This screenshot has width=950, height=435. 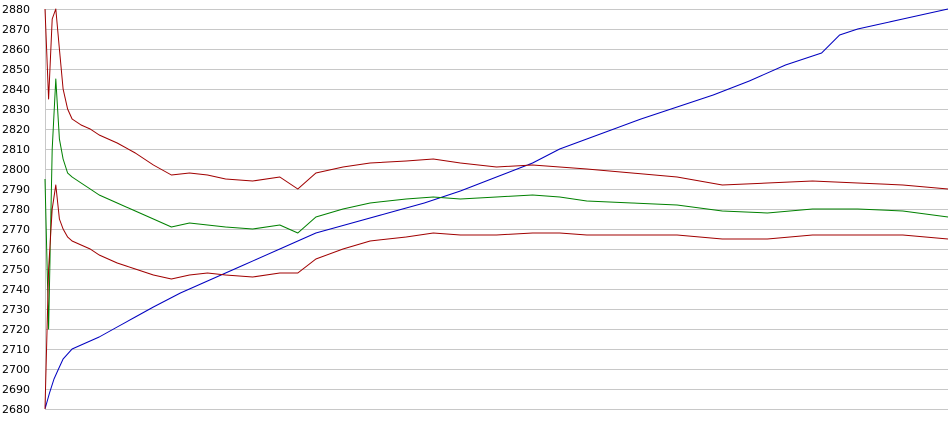 What do you see at coordinates (16, 189) in the screenshot?
I see `y-tick-label: 2790` at bounding box center [16, 189].